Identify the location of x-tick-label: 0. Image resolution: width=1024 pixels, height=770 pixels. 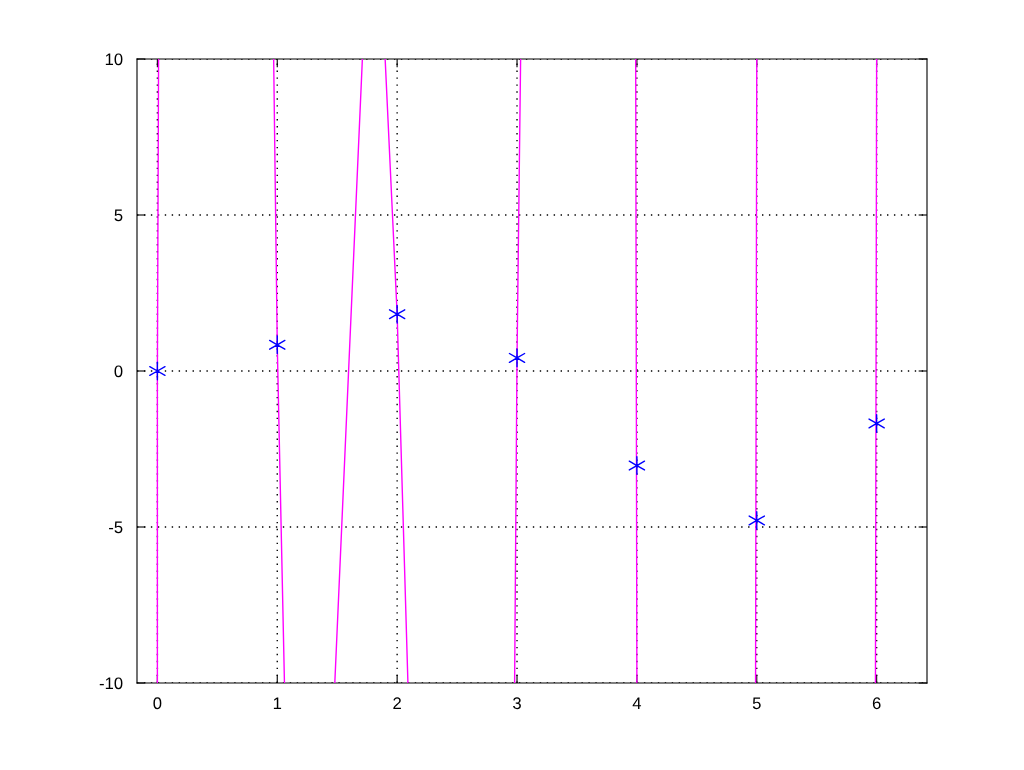
(157, 703).